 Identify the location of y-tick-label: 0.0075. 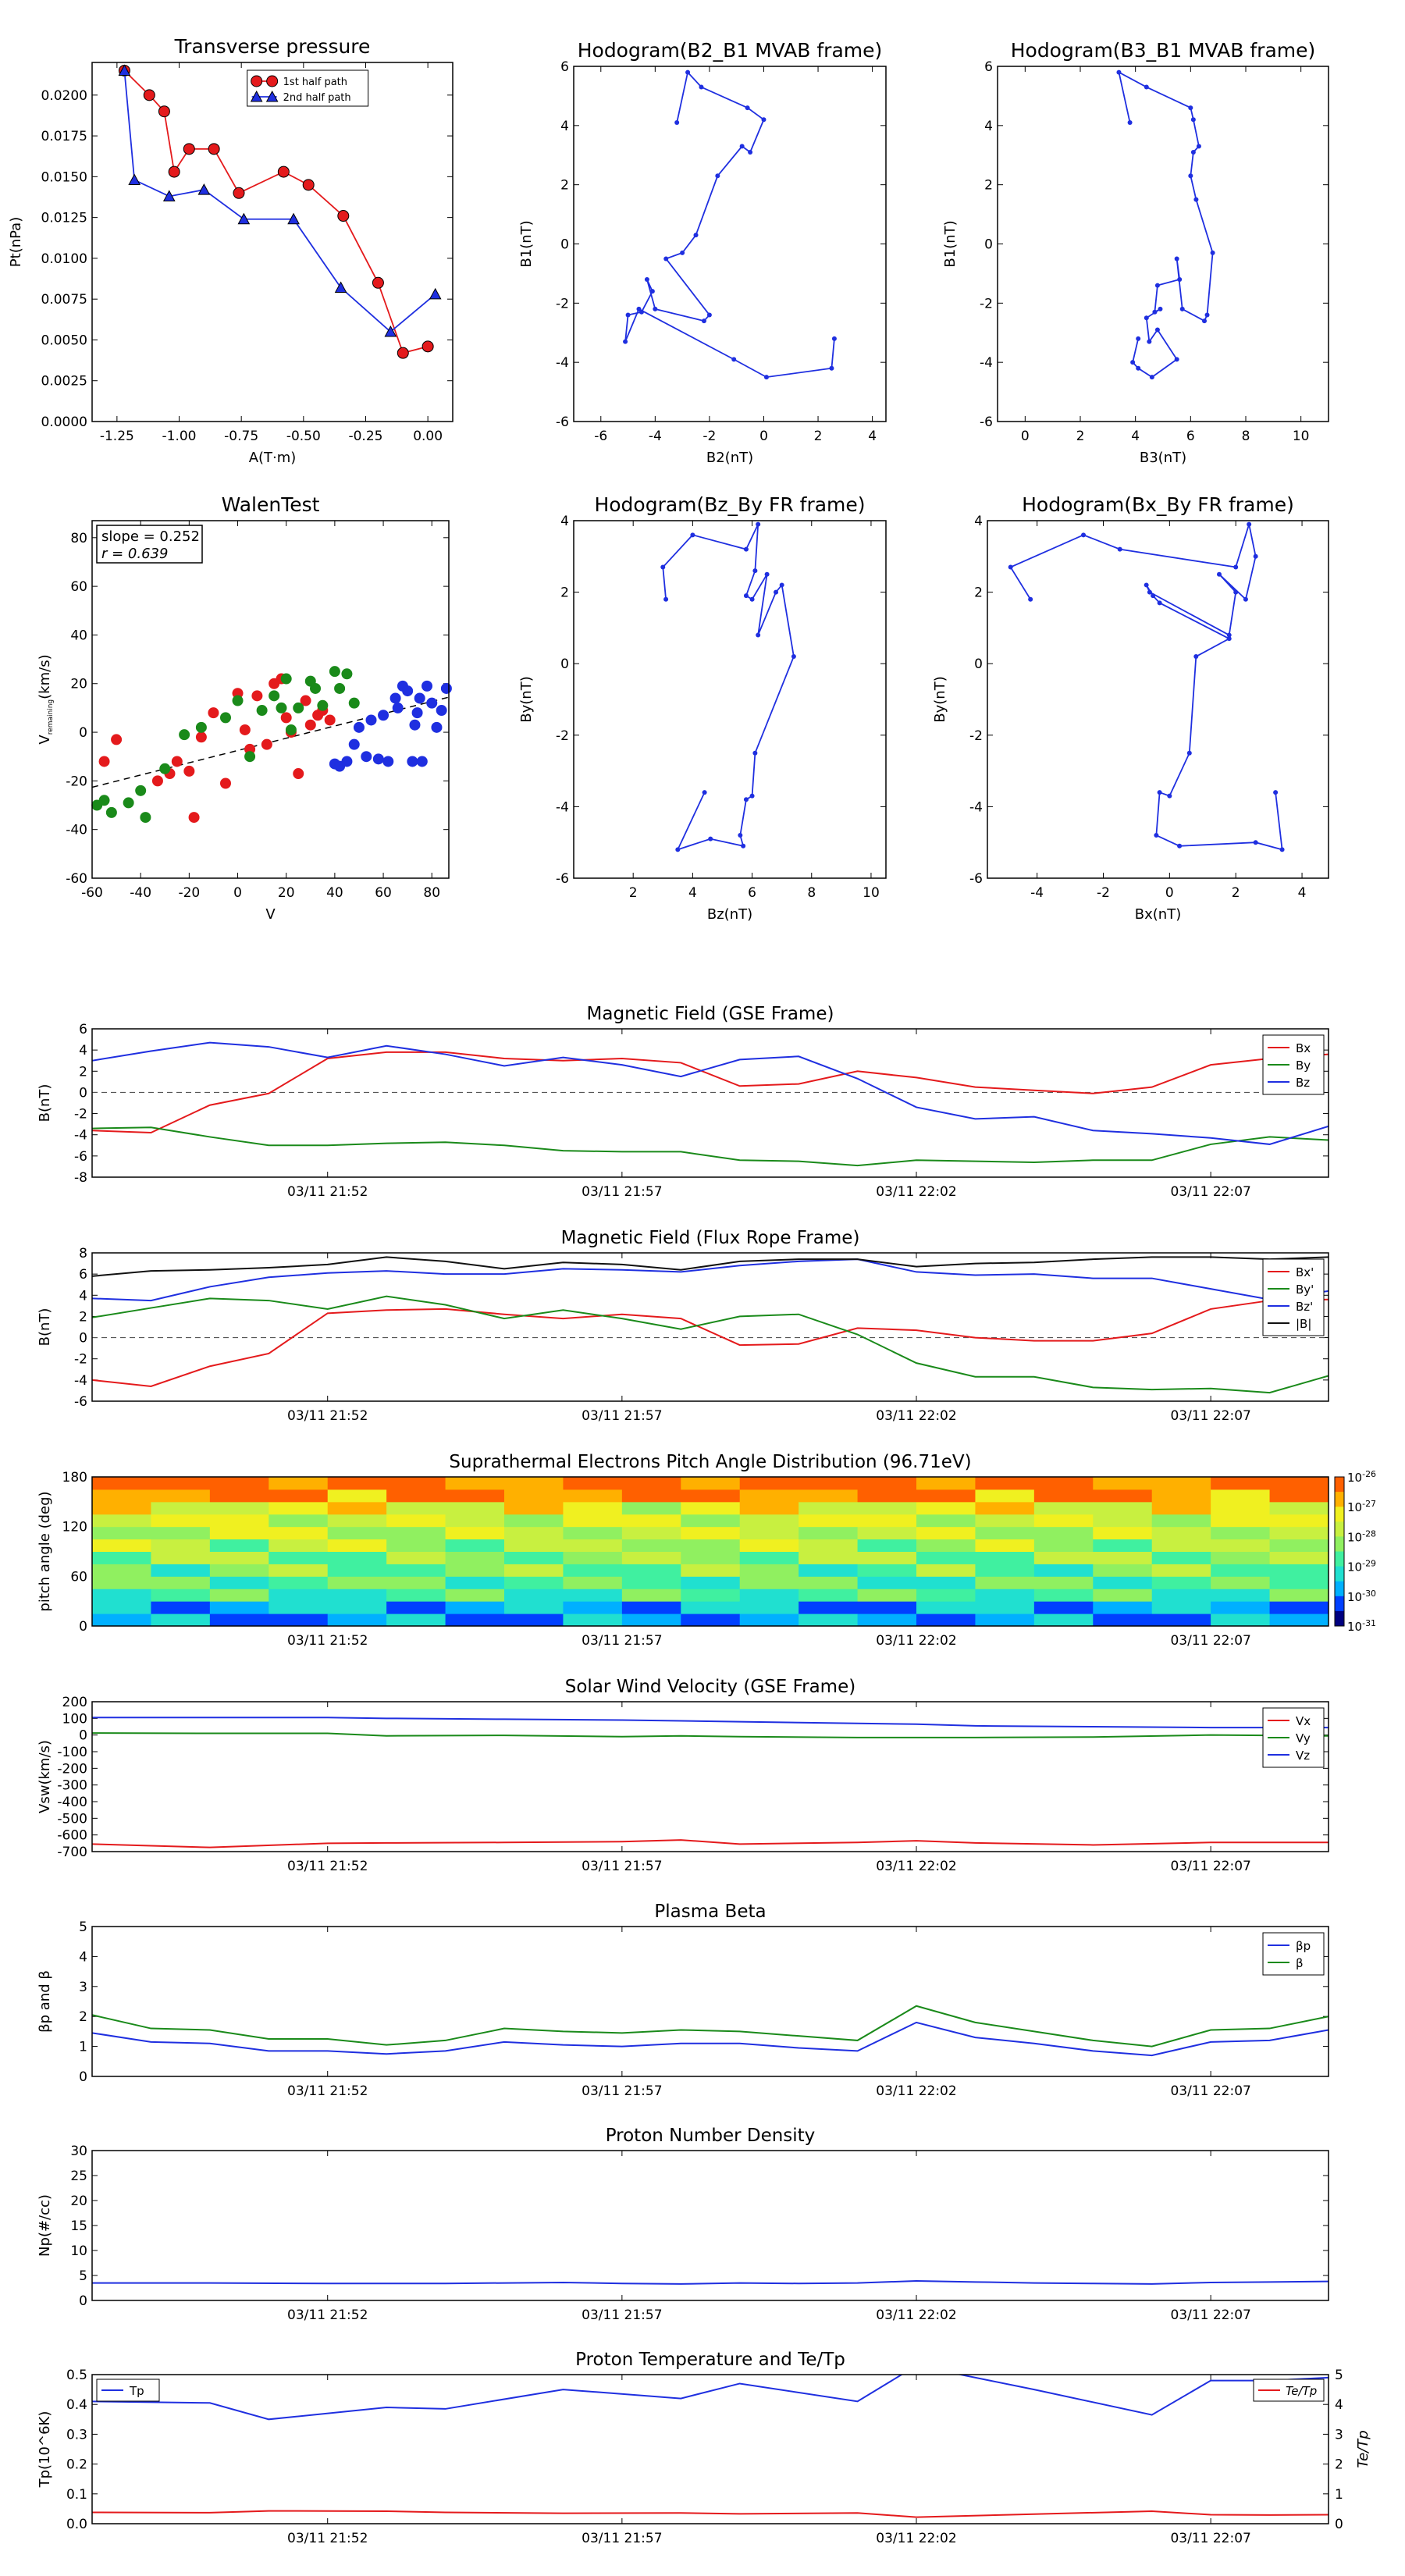
(64, 300).